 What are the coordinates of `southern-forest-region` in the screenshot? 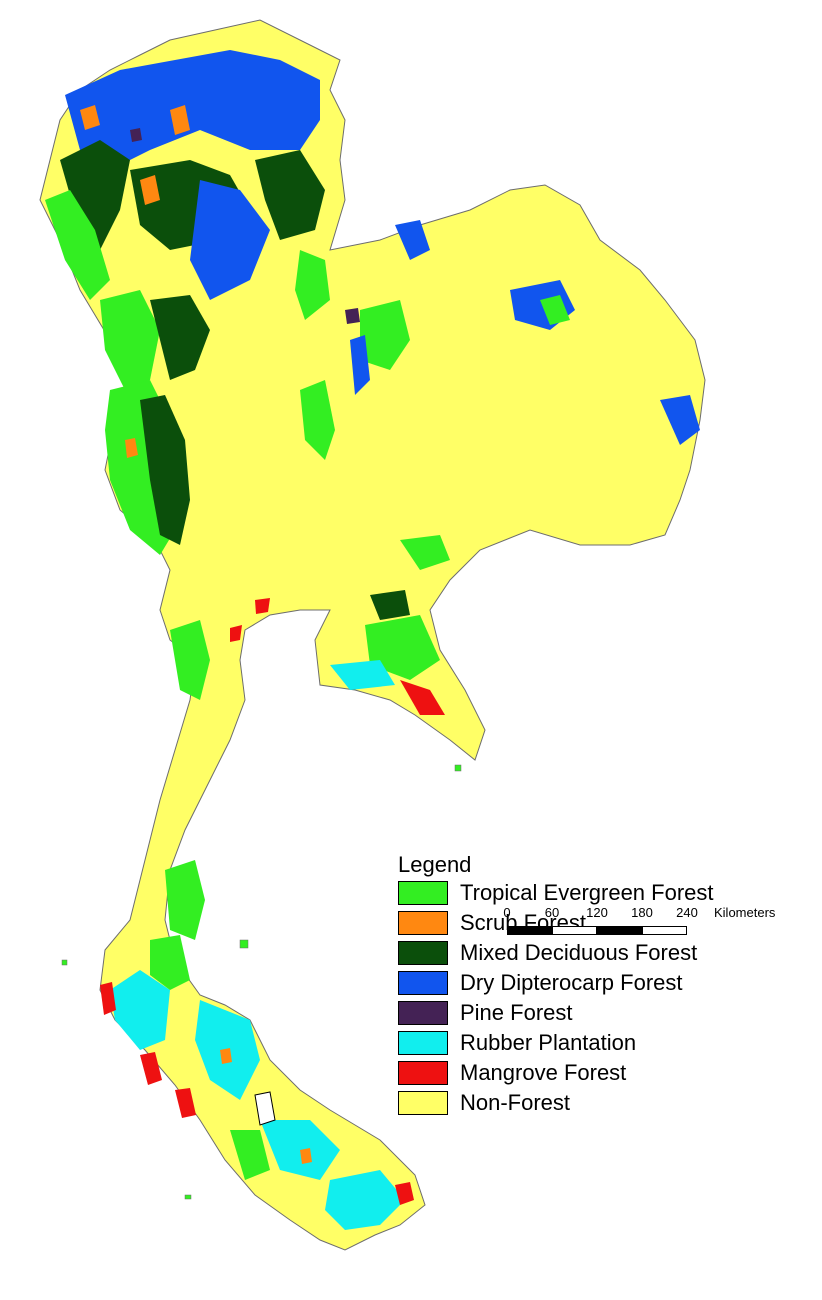 It's located at (257, 1045).